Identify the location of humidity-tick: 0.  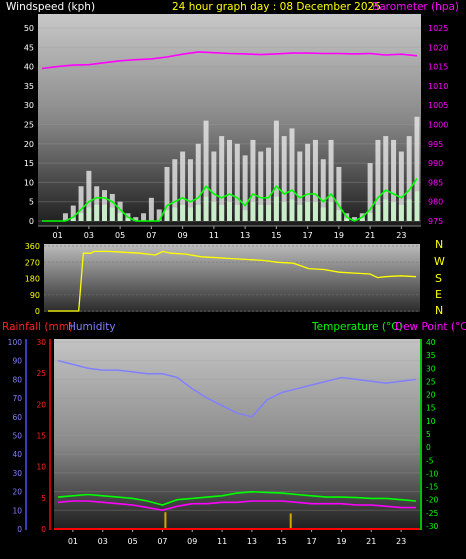
(19, 529).